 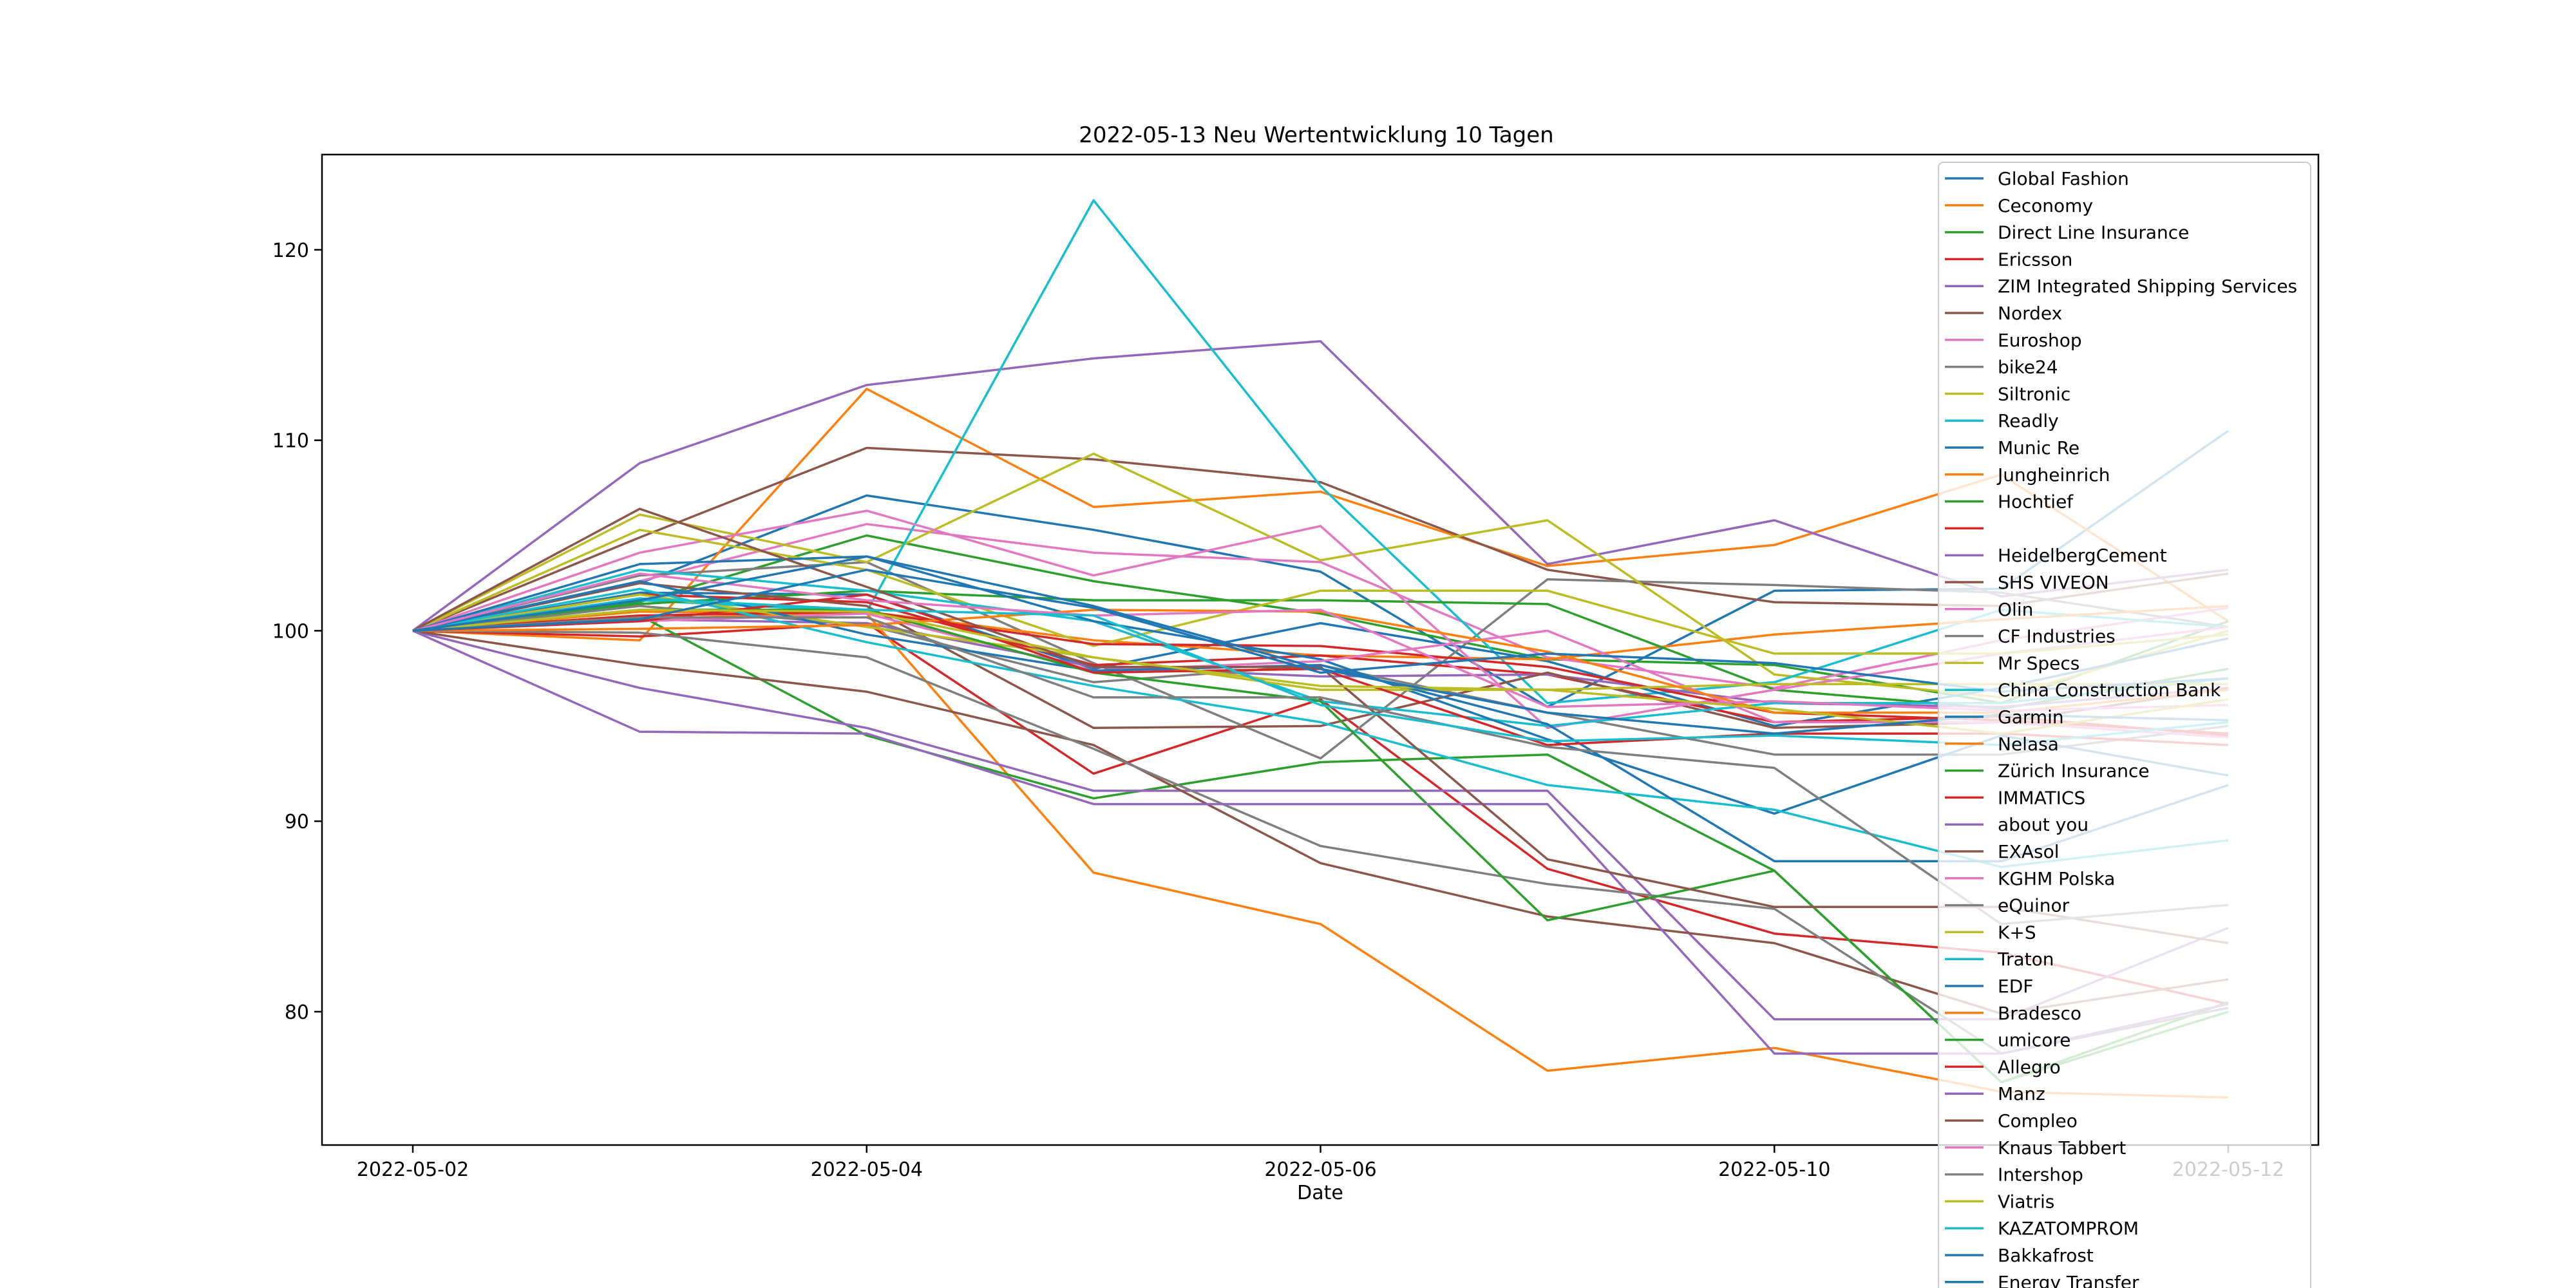 I want to click on legend-label-16: Olin, so click(x=2016, y=609).